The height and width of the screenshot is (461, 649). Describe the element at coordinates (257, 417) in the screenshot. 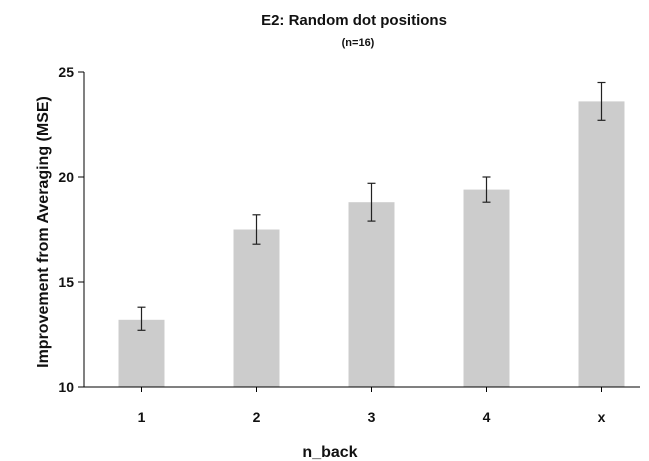

I see `x-tick-label: 2` at that location.